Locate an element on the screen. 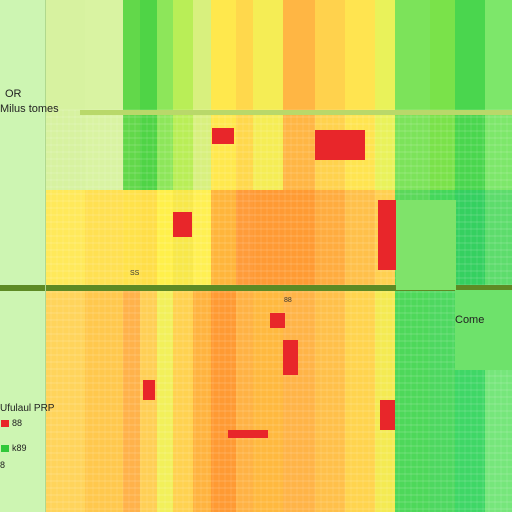 This screenshot has width=512, height=512. legend-label-3: 8 is located at coordinates (3, 465).